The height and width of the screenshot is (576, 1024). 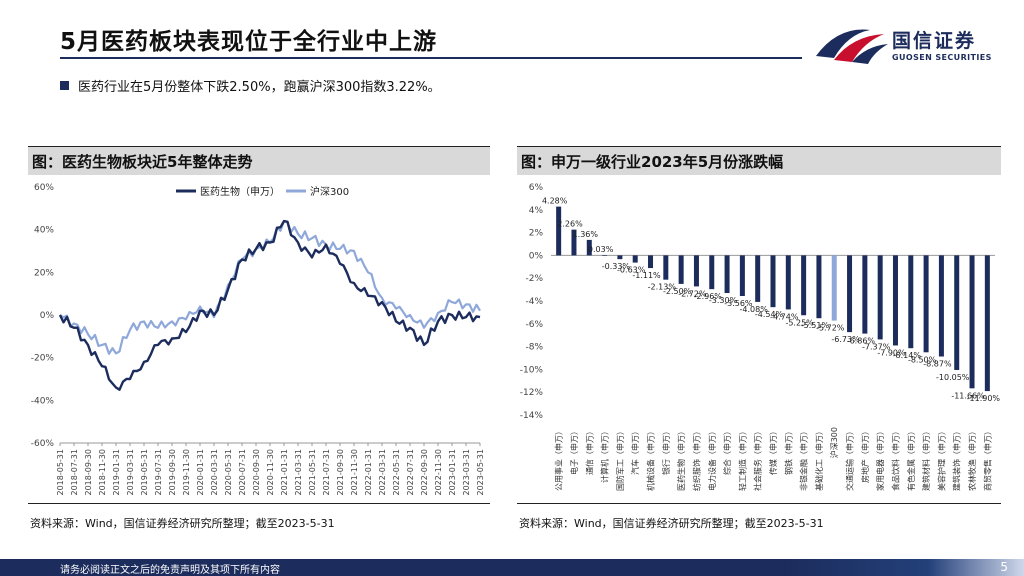 I want to click on bar-value-label: -8.87%, so click(x=937, y=364).